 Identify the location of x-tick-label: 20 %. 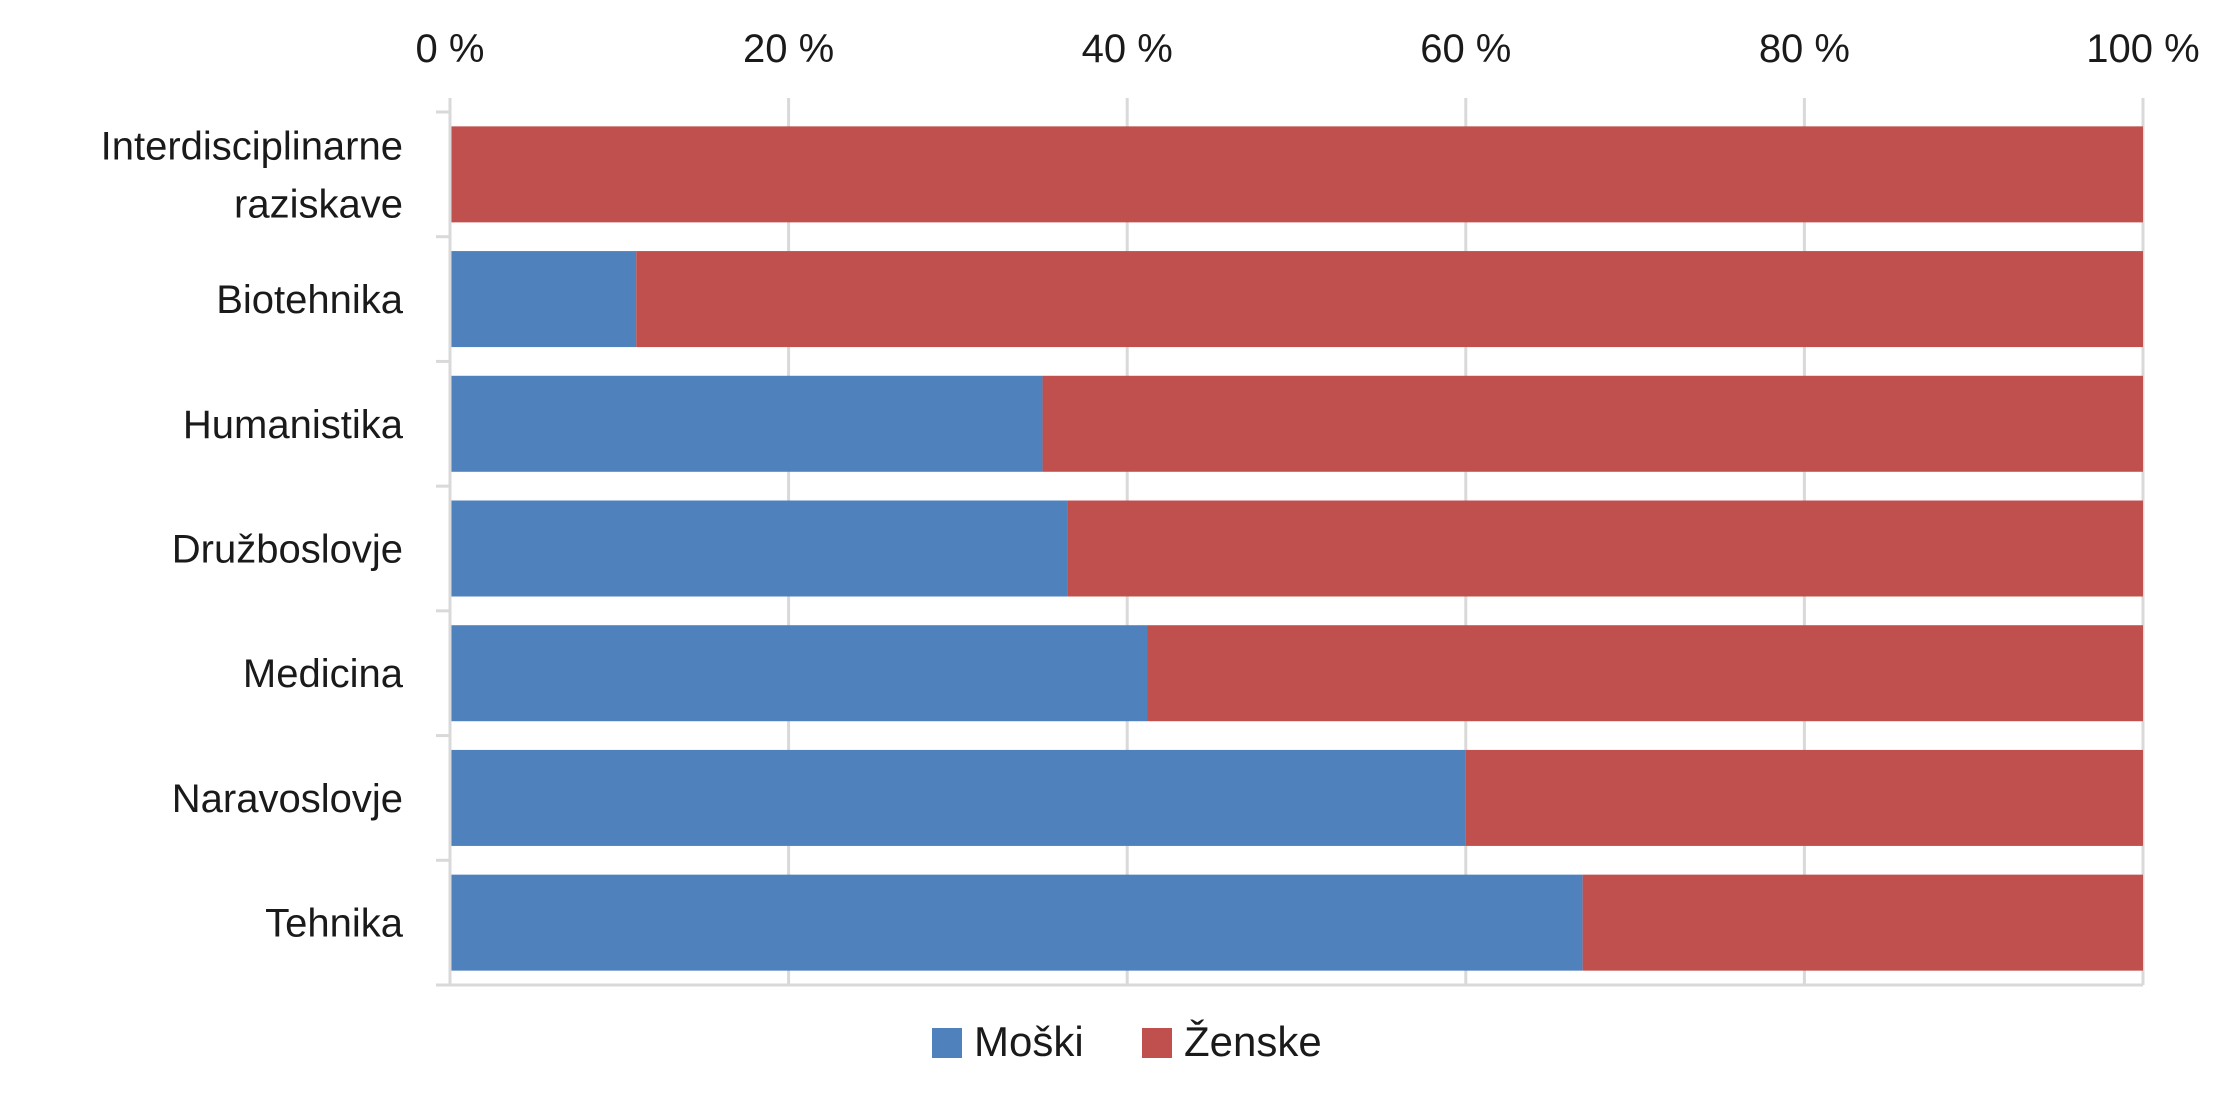
(788, 49).